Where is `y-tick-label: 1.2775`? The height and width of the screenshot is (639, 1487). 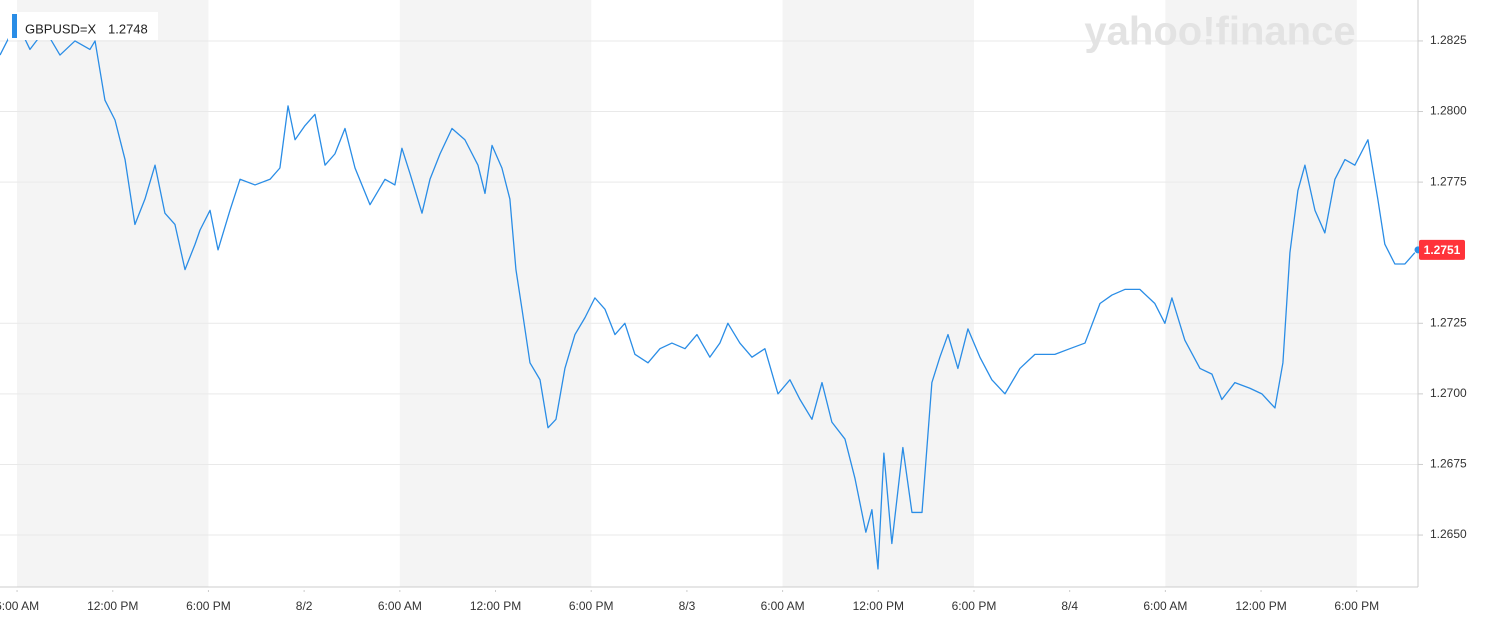 y-tick-label: 1.2775 is located at coordinates (1448, 181).